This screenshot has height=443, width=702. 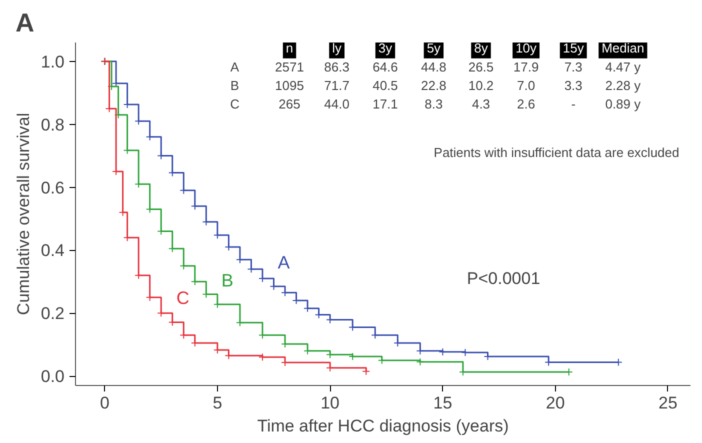 What do you see at coordinates (433, 86) in the screenshot?
I see `annotation: 22.8` at bounding box center [433, 86].